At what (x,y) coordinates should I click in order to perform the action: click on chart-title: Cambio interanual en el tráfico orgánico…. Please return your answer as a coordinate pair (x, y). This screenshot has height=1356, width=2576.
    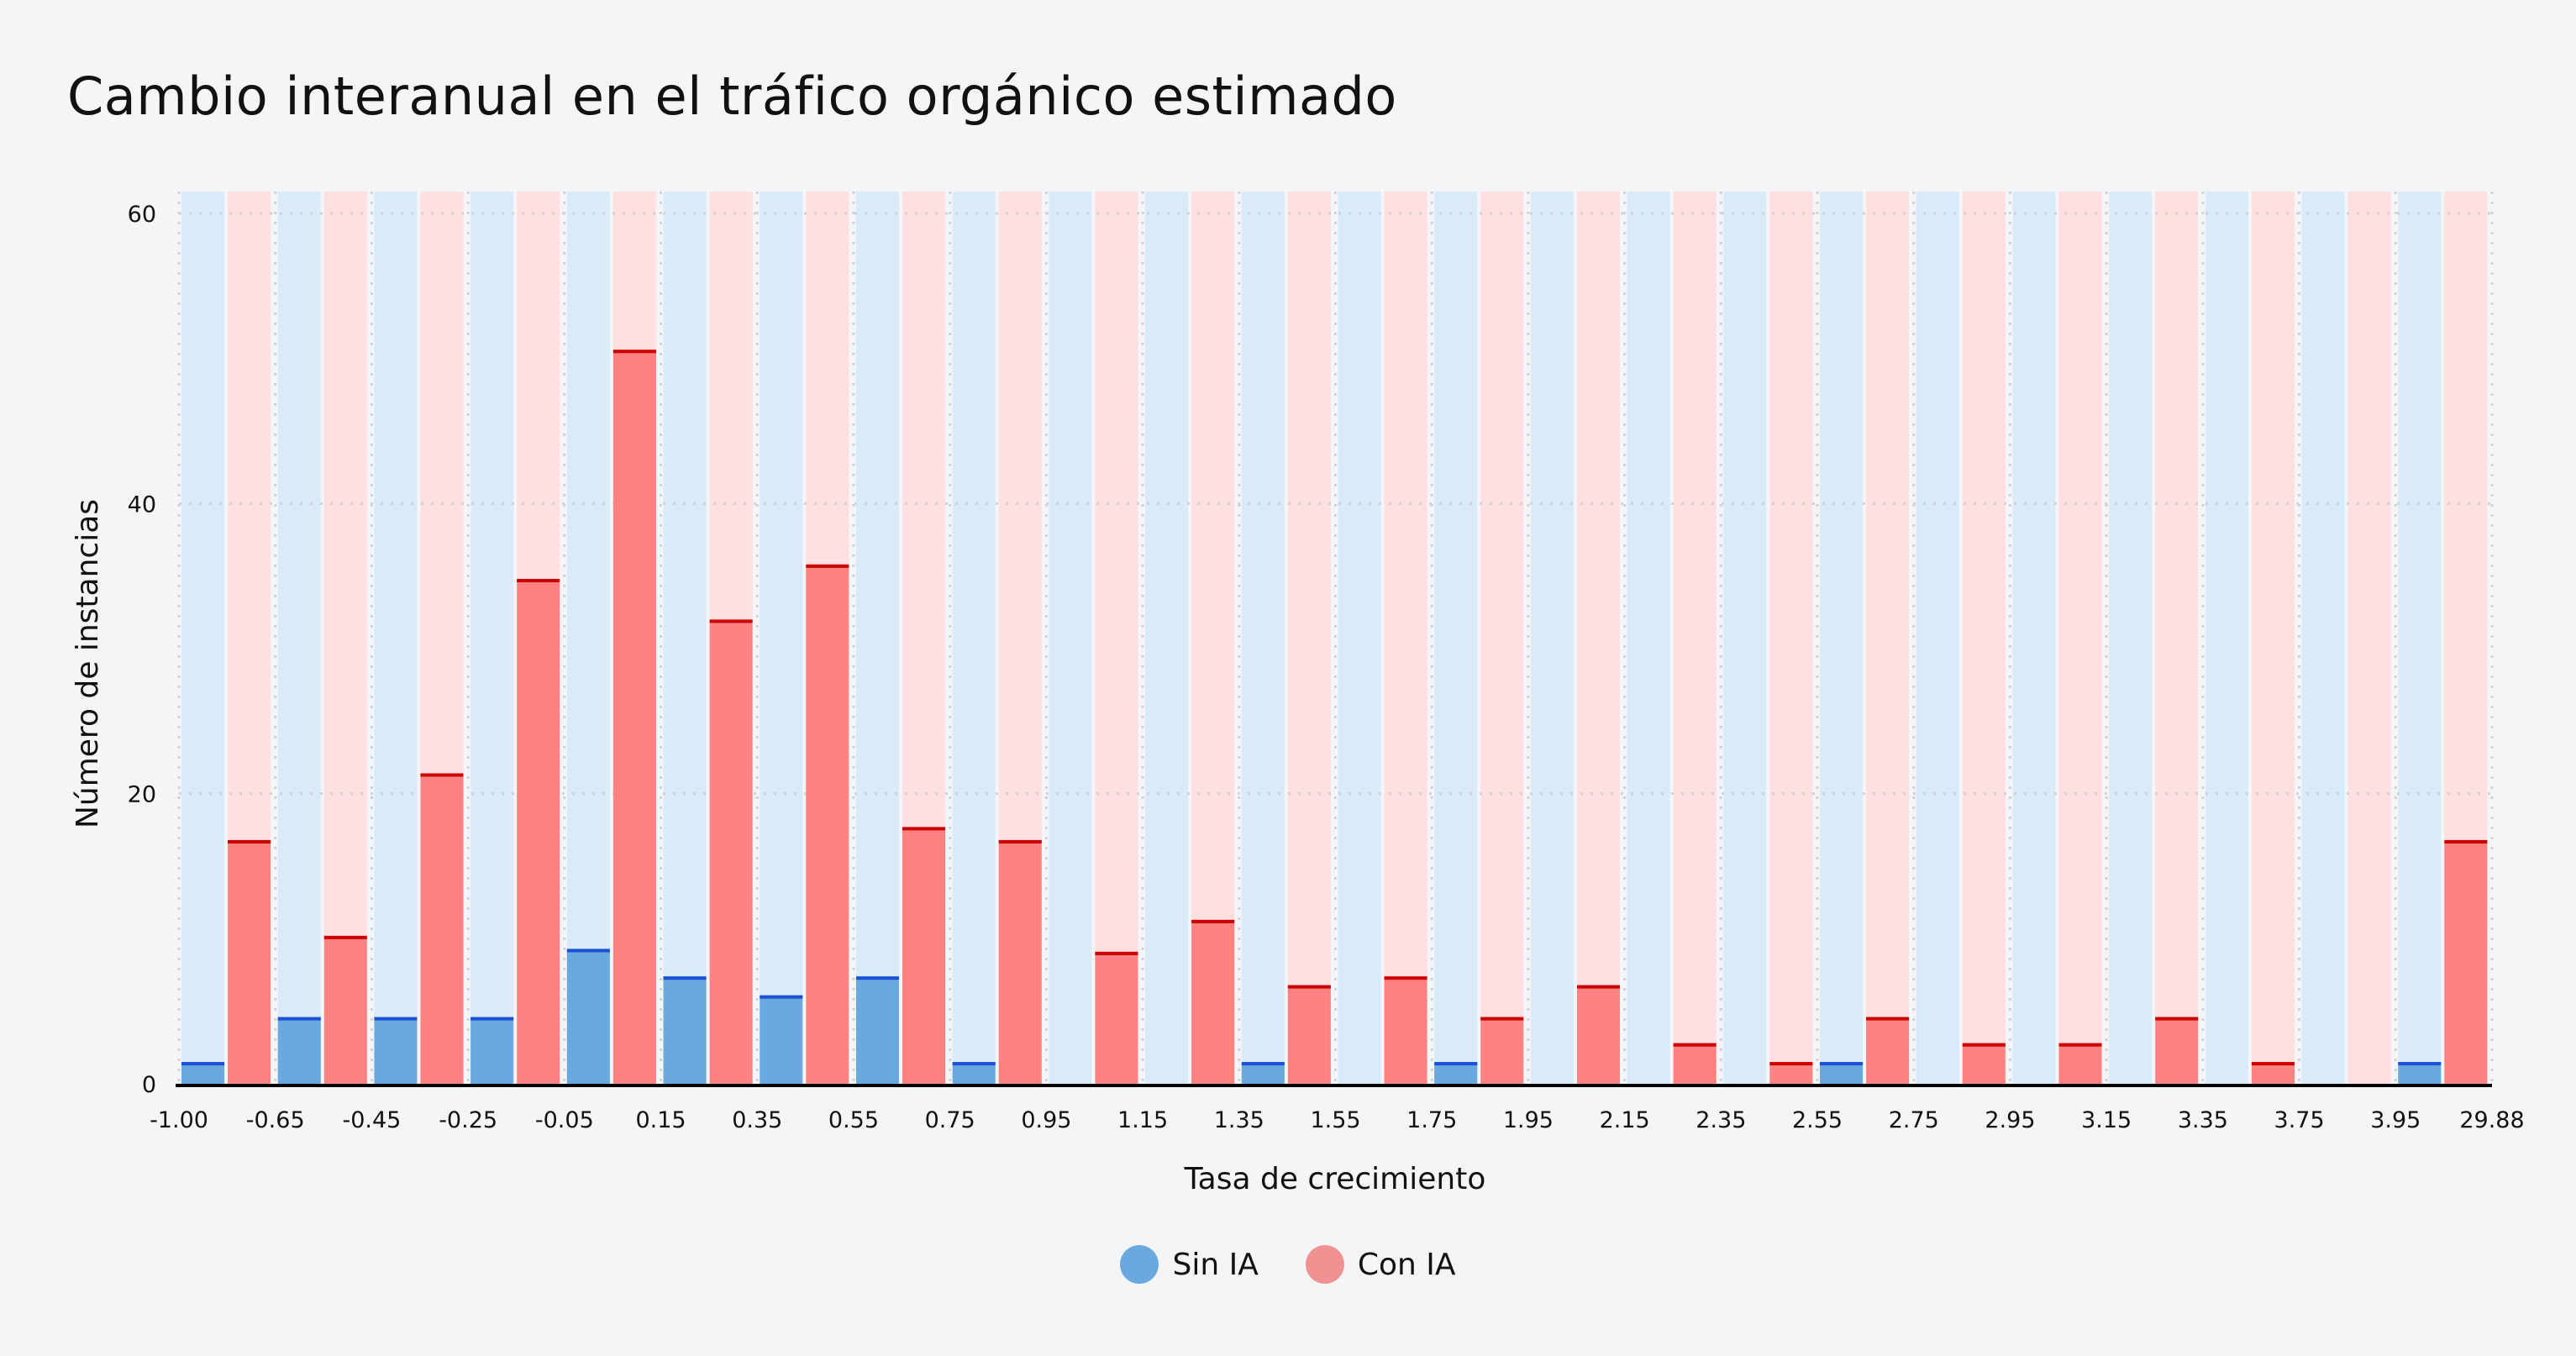
    Looking at the image, I should click on (732, 96).